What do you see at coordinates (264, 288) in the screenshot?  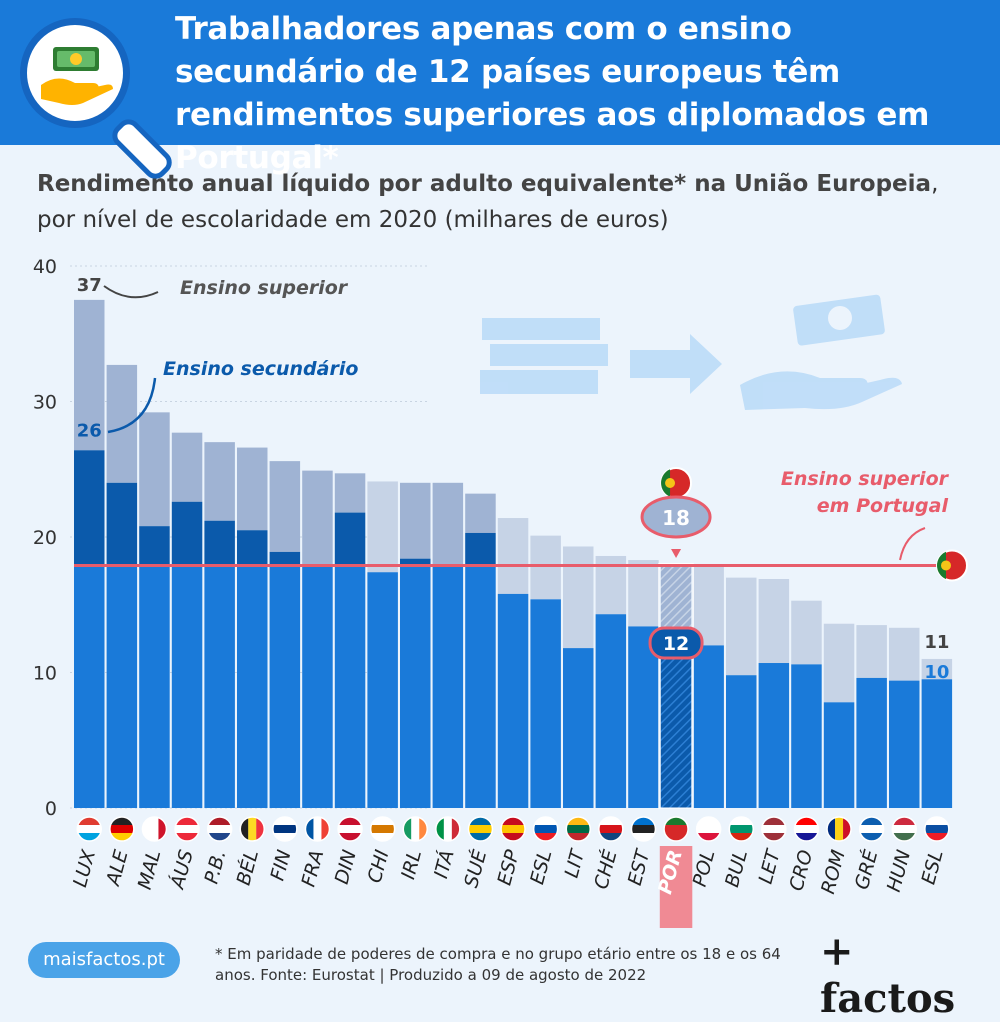 I see `legend-ensino-superior: Ensino superior` at bounding box center [264, 288].